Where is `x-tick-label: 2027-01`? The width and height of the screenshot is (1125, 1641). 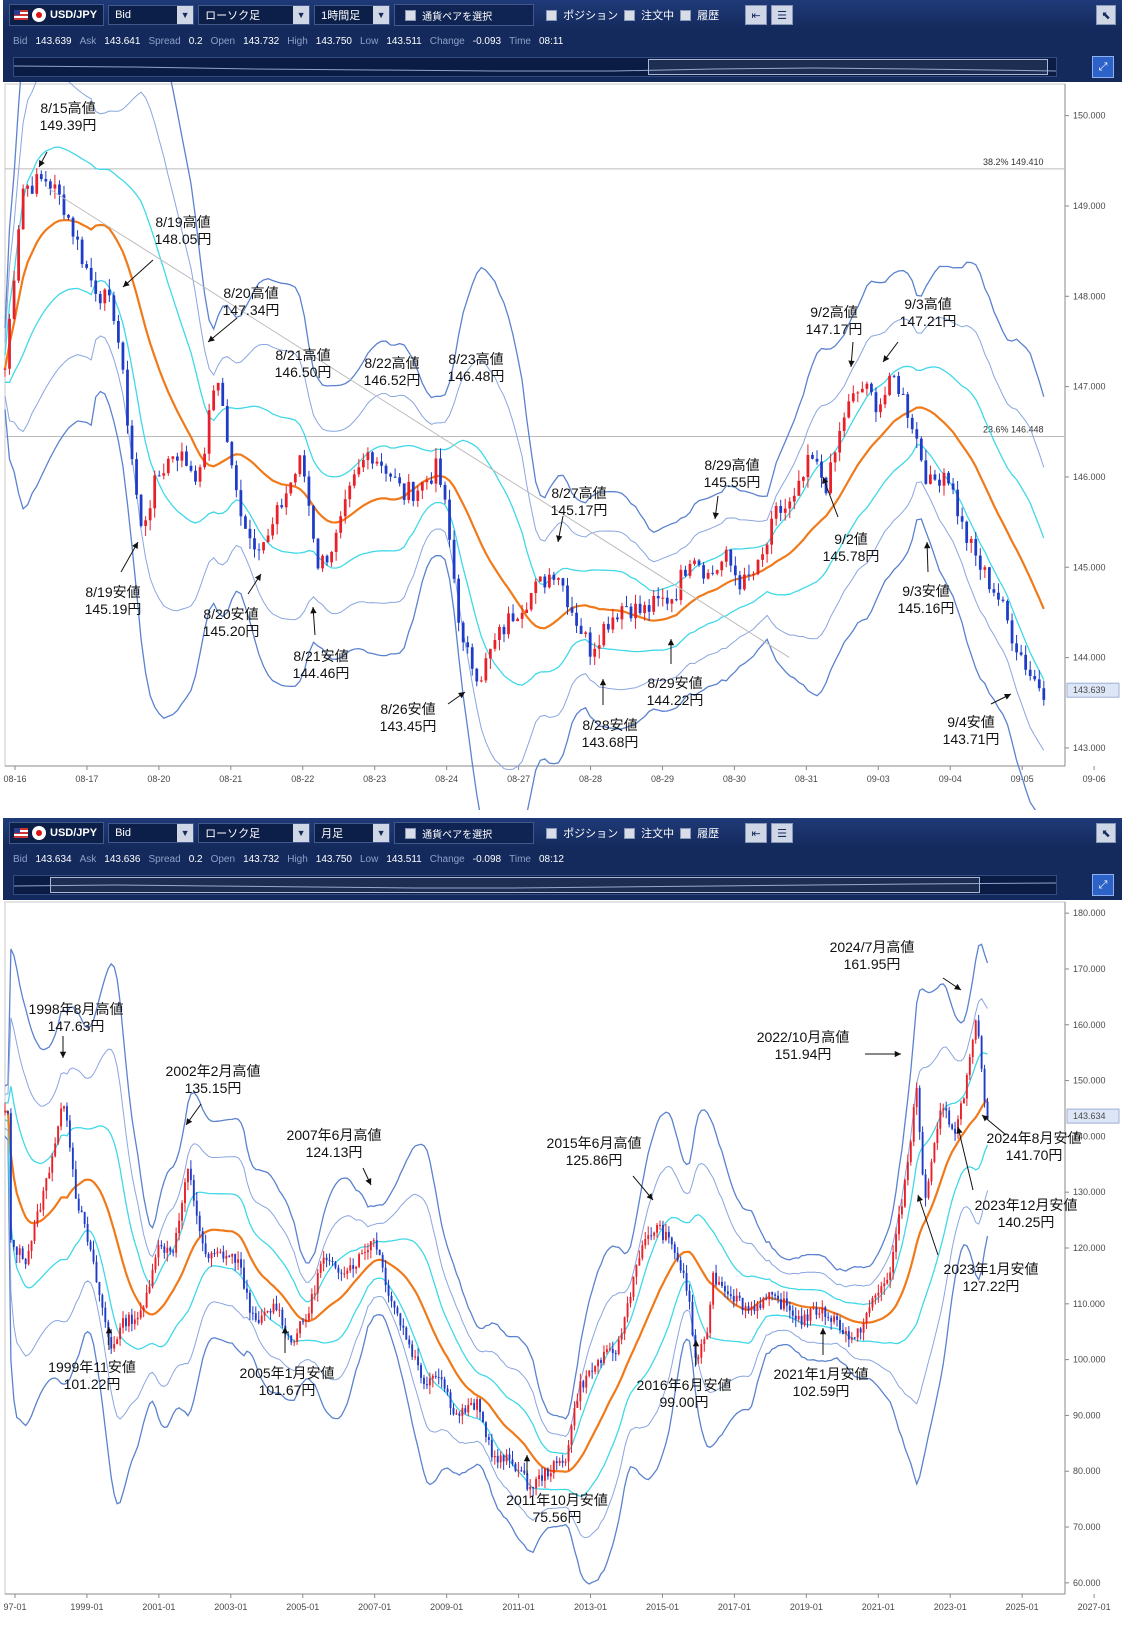 x-tick-label: 2027-01 is located at coordinates (1094, 1607).